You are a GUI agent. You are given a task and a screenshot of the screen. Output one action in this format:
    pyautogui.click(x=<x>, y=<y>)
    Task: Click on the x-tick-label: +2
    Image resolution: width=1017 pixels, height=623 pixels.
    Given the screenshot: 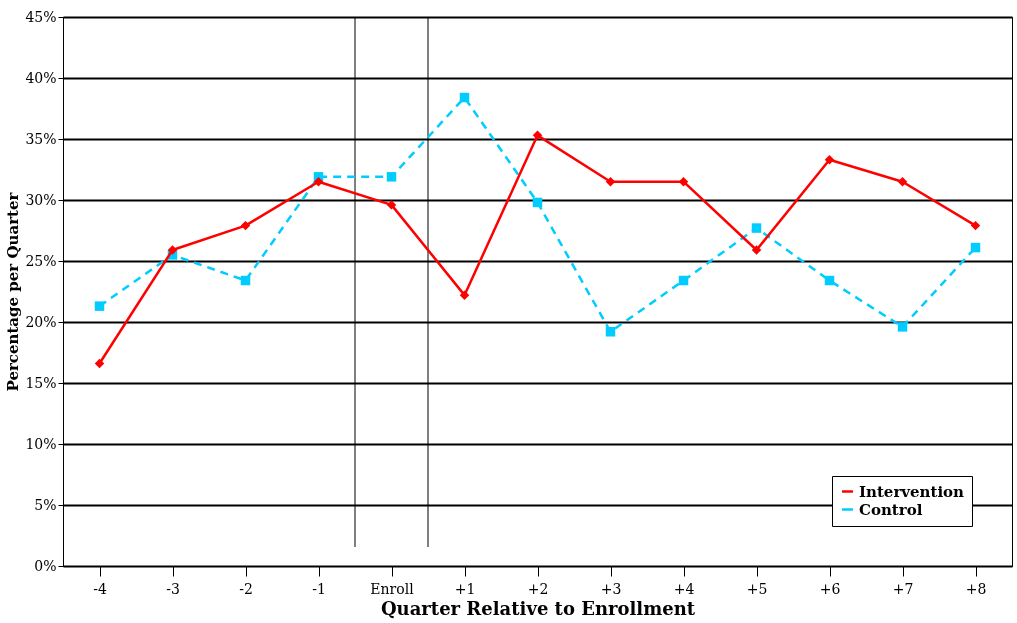 What is the action you would take?
    pyautogui.click(x=538, y=588)
    